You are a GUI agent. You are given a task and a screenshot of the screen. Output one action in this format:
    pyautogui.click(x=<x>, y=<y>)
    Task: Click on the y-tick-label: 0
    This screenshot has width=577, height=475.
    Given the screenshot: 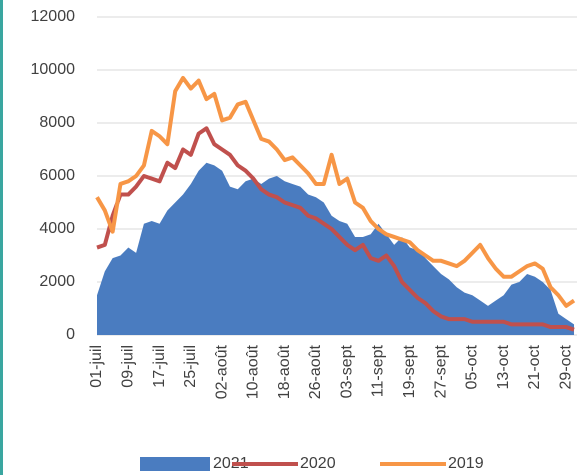 What is the action you would take?
    pyautogui.click(x=70, y=334)
    